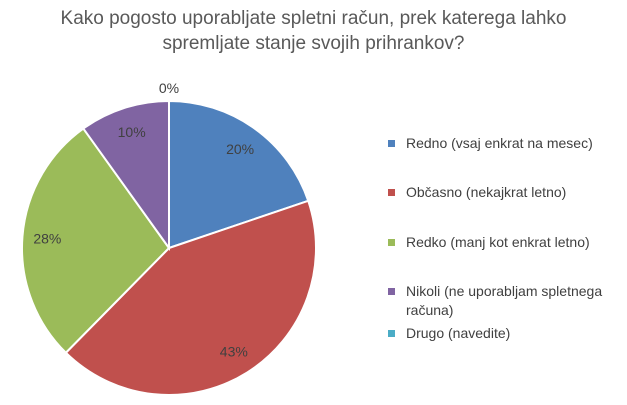 The height and width of the screenshot is (405, 627). Describe the element at coordinates (125, 175) in the screenshot. I see `pie-slice-nikoli-ne-uporabljam-spletnega-racuna` at that location.